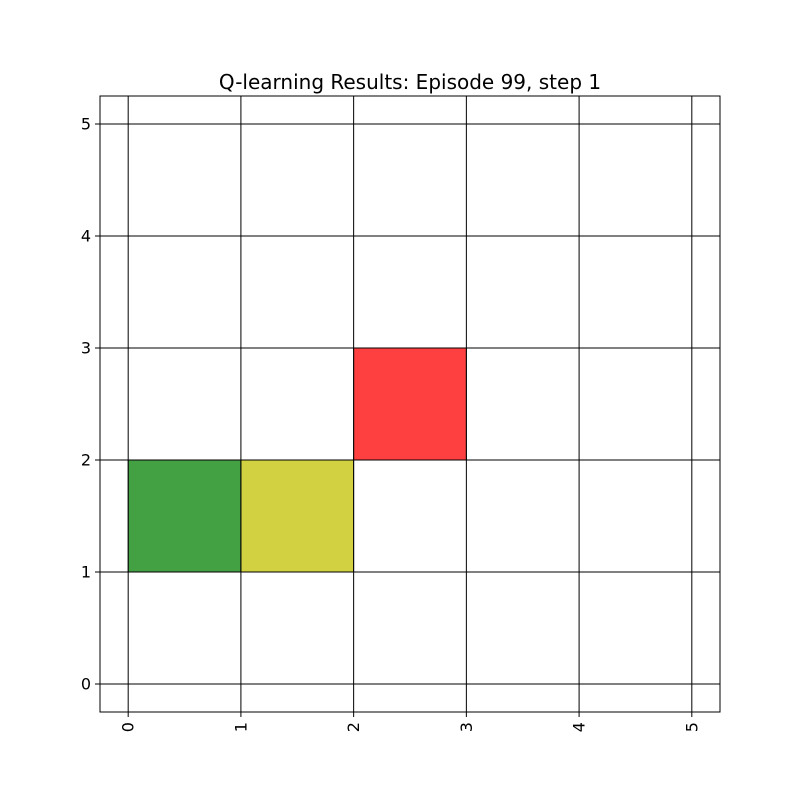 This screenshot has height=800, width=800. I want to click on y-tick-label-3: 3, so click(86, 348).